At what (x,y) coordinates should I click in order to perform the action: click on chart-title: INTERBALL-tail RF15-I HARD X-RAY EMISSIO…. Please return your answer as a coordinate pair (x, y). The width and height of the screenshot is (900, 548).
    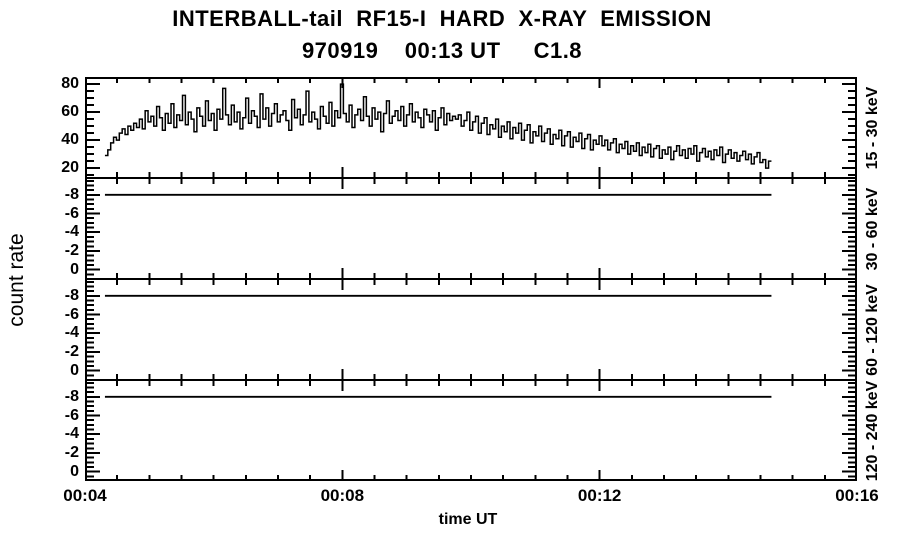
    Looking at the image, I should click on (442, 18).